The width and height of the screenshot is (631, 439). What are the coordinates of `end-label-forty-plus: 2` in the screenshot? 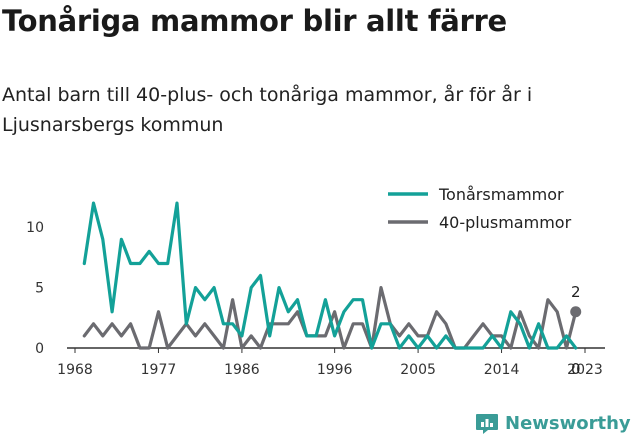 It's located at (576, 292).